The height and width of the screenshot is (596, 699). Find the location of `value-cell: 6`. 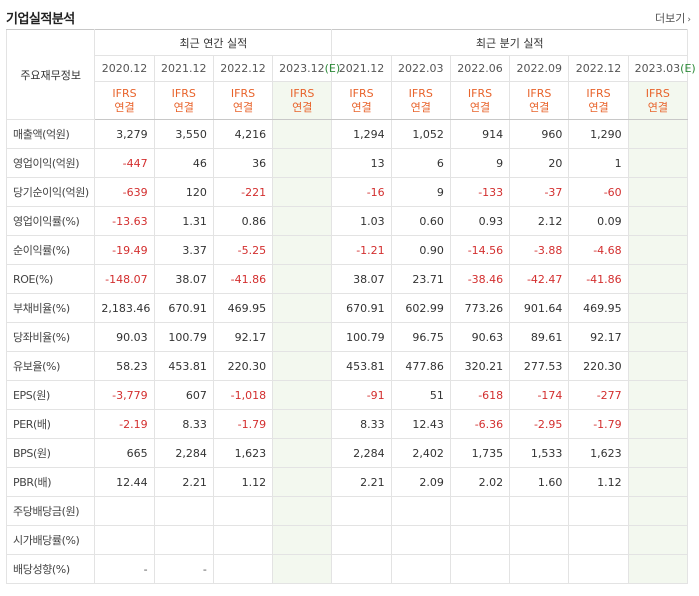

value-cell: 6 is located at coordinates (420, 163).